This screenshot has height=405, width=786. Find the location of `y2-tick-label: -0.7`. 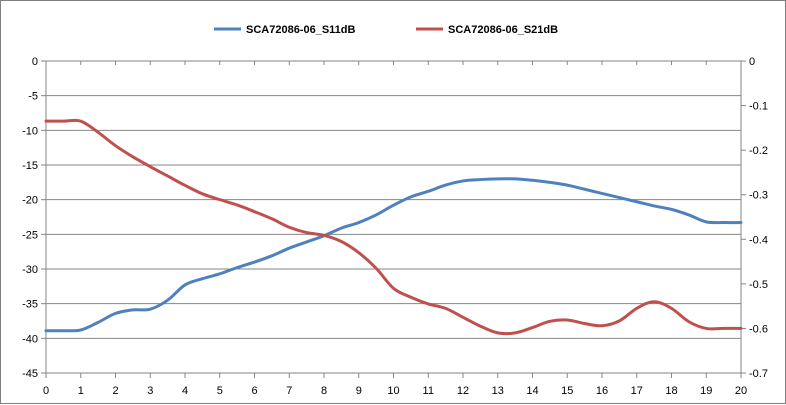

y2-tick-label: -0.7 is located at coordinates (758, 374).